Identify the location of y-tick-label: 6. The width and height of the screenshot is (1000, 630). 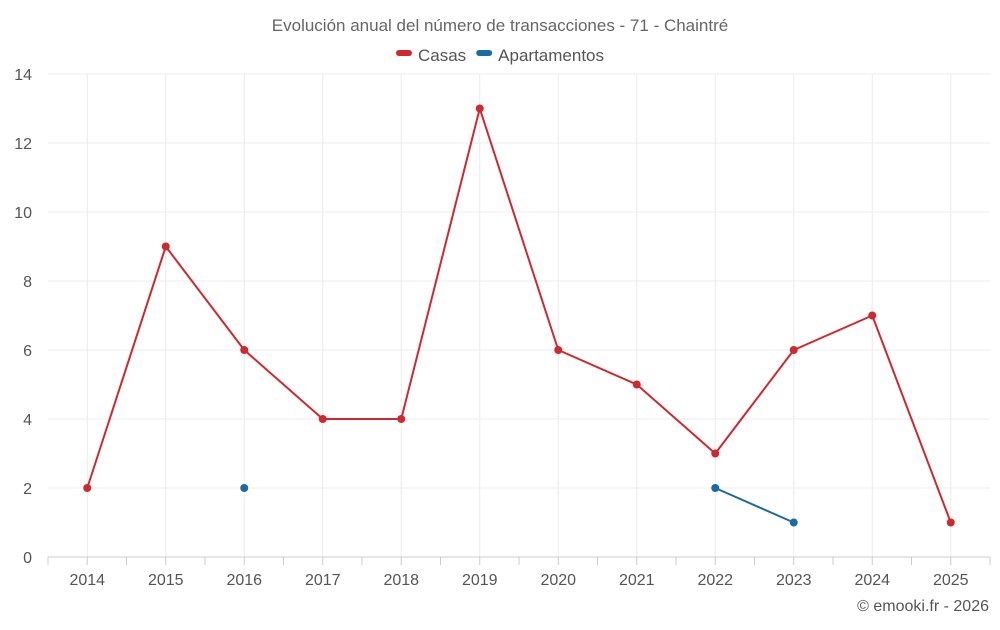
(27, 351).